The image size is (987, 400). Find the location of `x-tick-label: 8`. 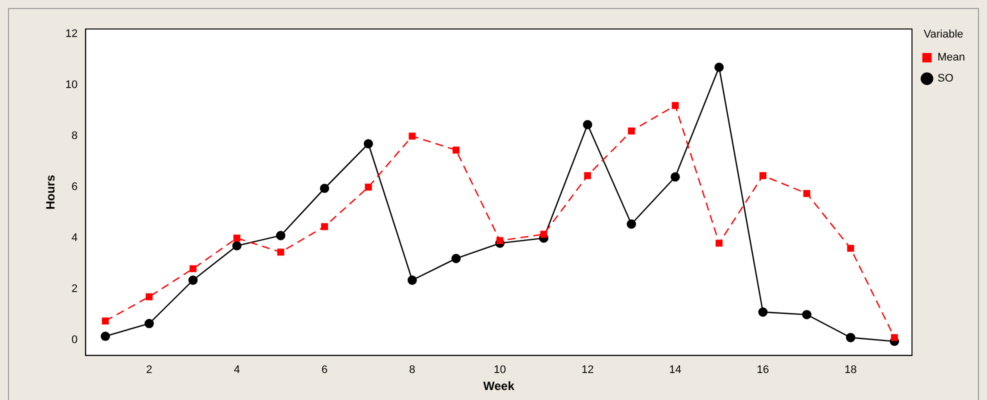

x-tick-label: 8 is located at coordinates (412, 370).